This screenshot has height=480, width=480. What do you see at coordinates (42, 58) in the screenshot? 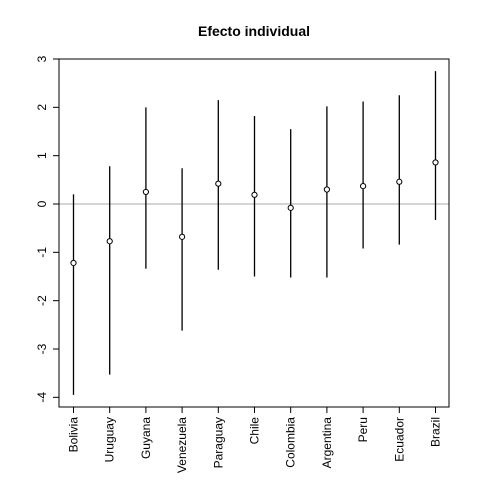
I see `y-tick-label: 3` at bounding box center [42, 58].